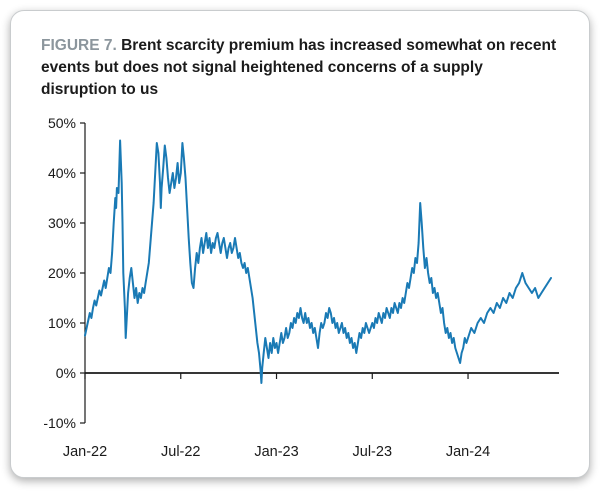  Describe the element at coordinates (66, 373) in the screenshot. I see `y-axis-tick-label: 0%` at that location.